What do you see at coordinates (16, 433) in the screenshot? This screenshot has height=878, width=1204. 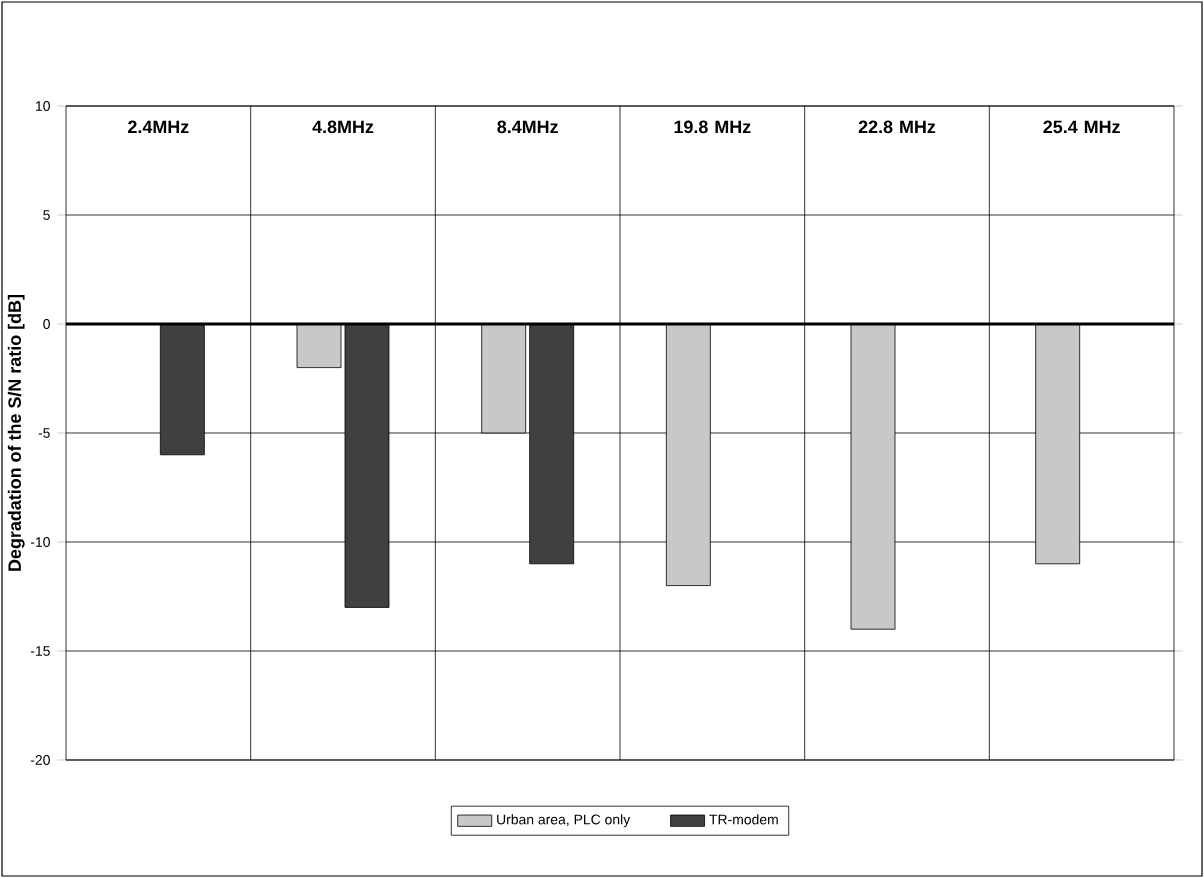 I see `y-axis-title: Degradation of the S/N ratio [dB]` at bounding box center [16, 433].